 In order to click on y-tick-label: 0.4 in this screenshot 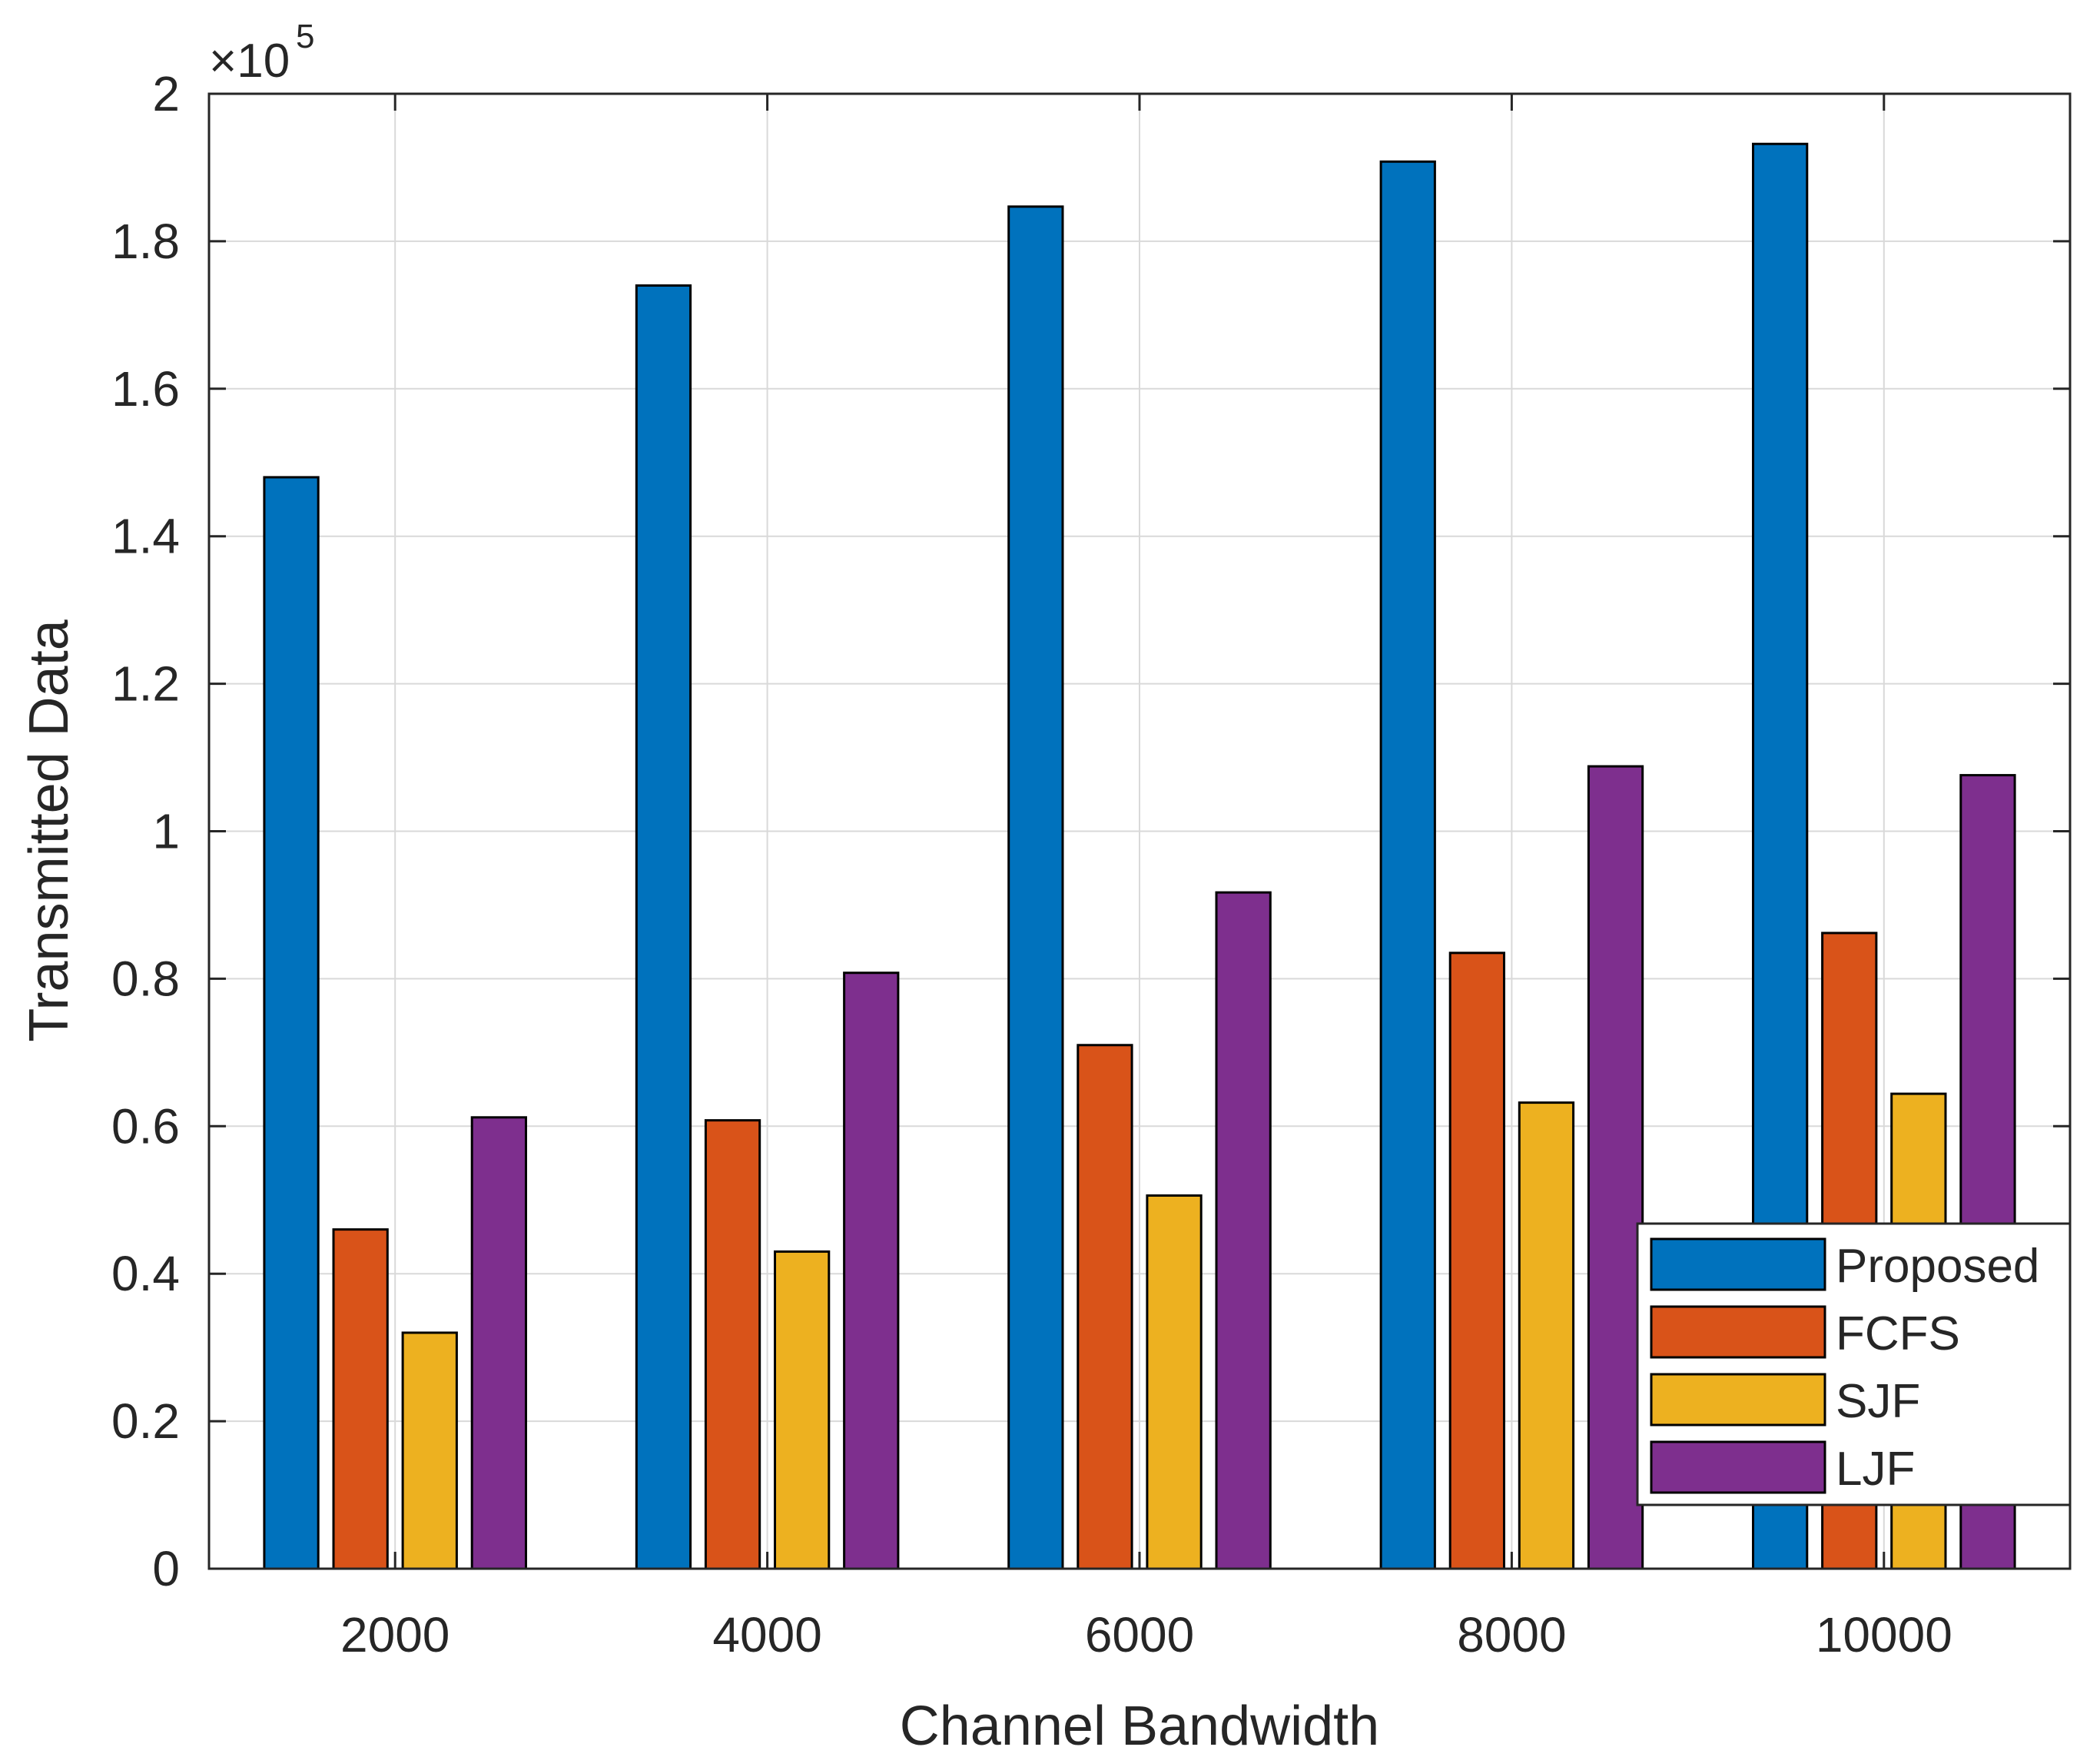, I will do `click(145, 1273)`.